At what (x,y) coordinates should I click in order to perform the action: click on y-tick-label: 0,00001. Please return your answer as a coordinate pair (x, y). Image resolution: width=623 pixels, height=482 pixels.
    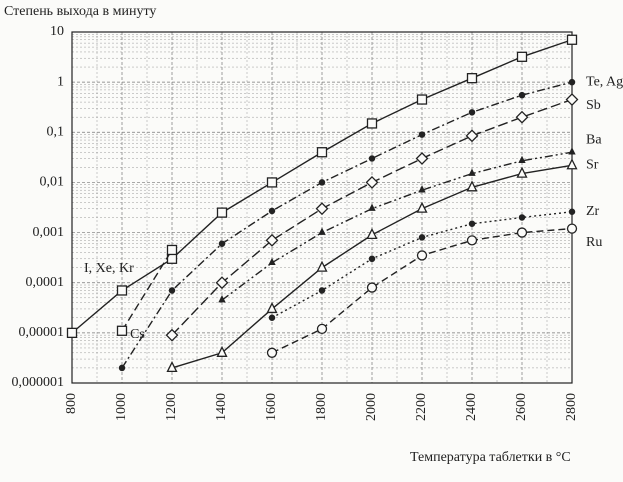
    Looking at the image, I should click on (42, 332).